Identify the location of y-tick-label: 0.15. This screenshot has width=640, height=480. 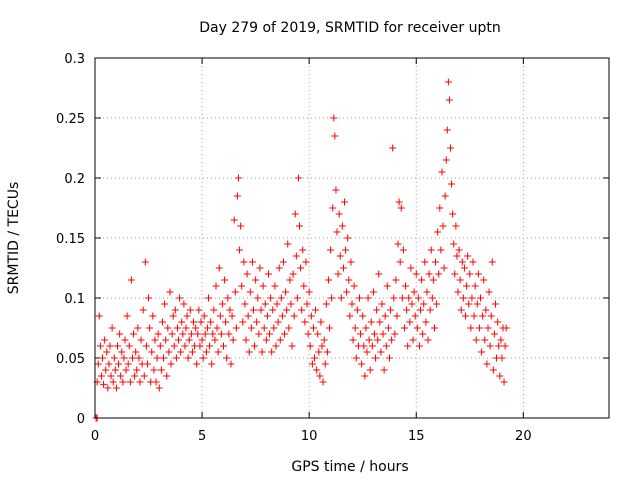
(70, 239).